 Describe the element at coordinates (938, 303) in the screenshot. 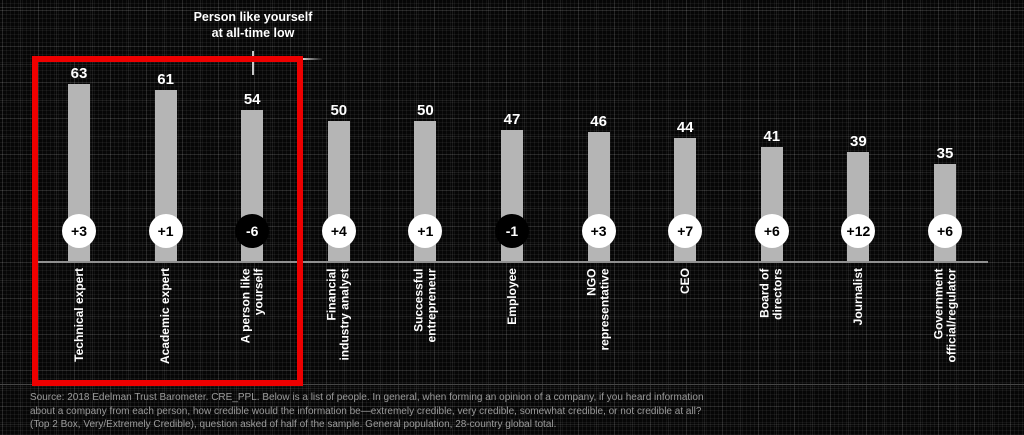

I see `category-label-line: Government` at that location.